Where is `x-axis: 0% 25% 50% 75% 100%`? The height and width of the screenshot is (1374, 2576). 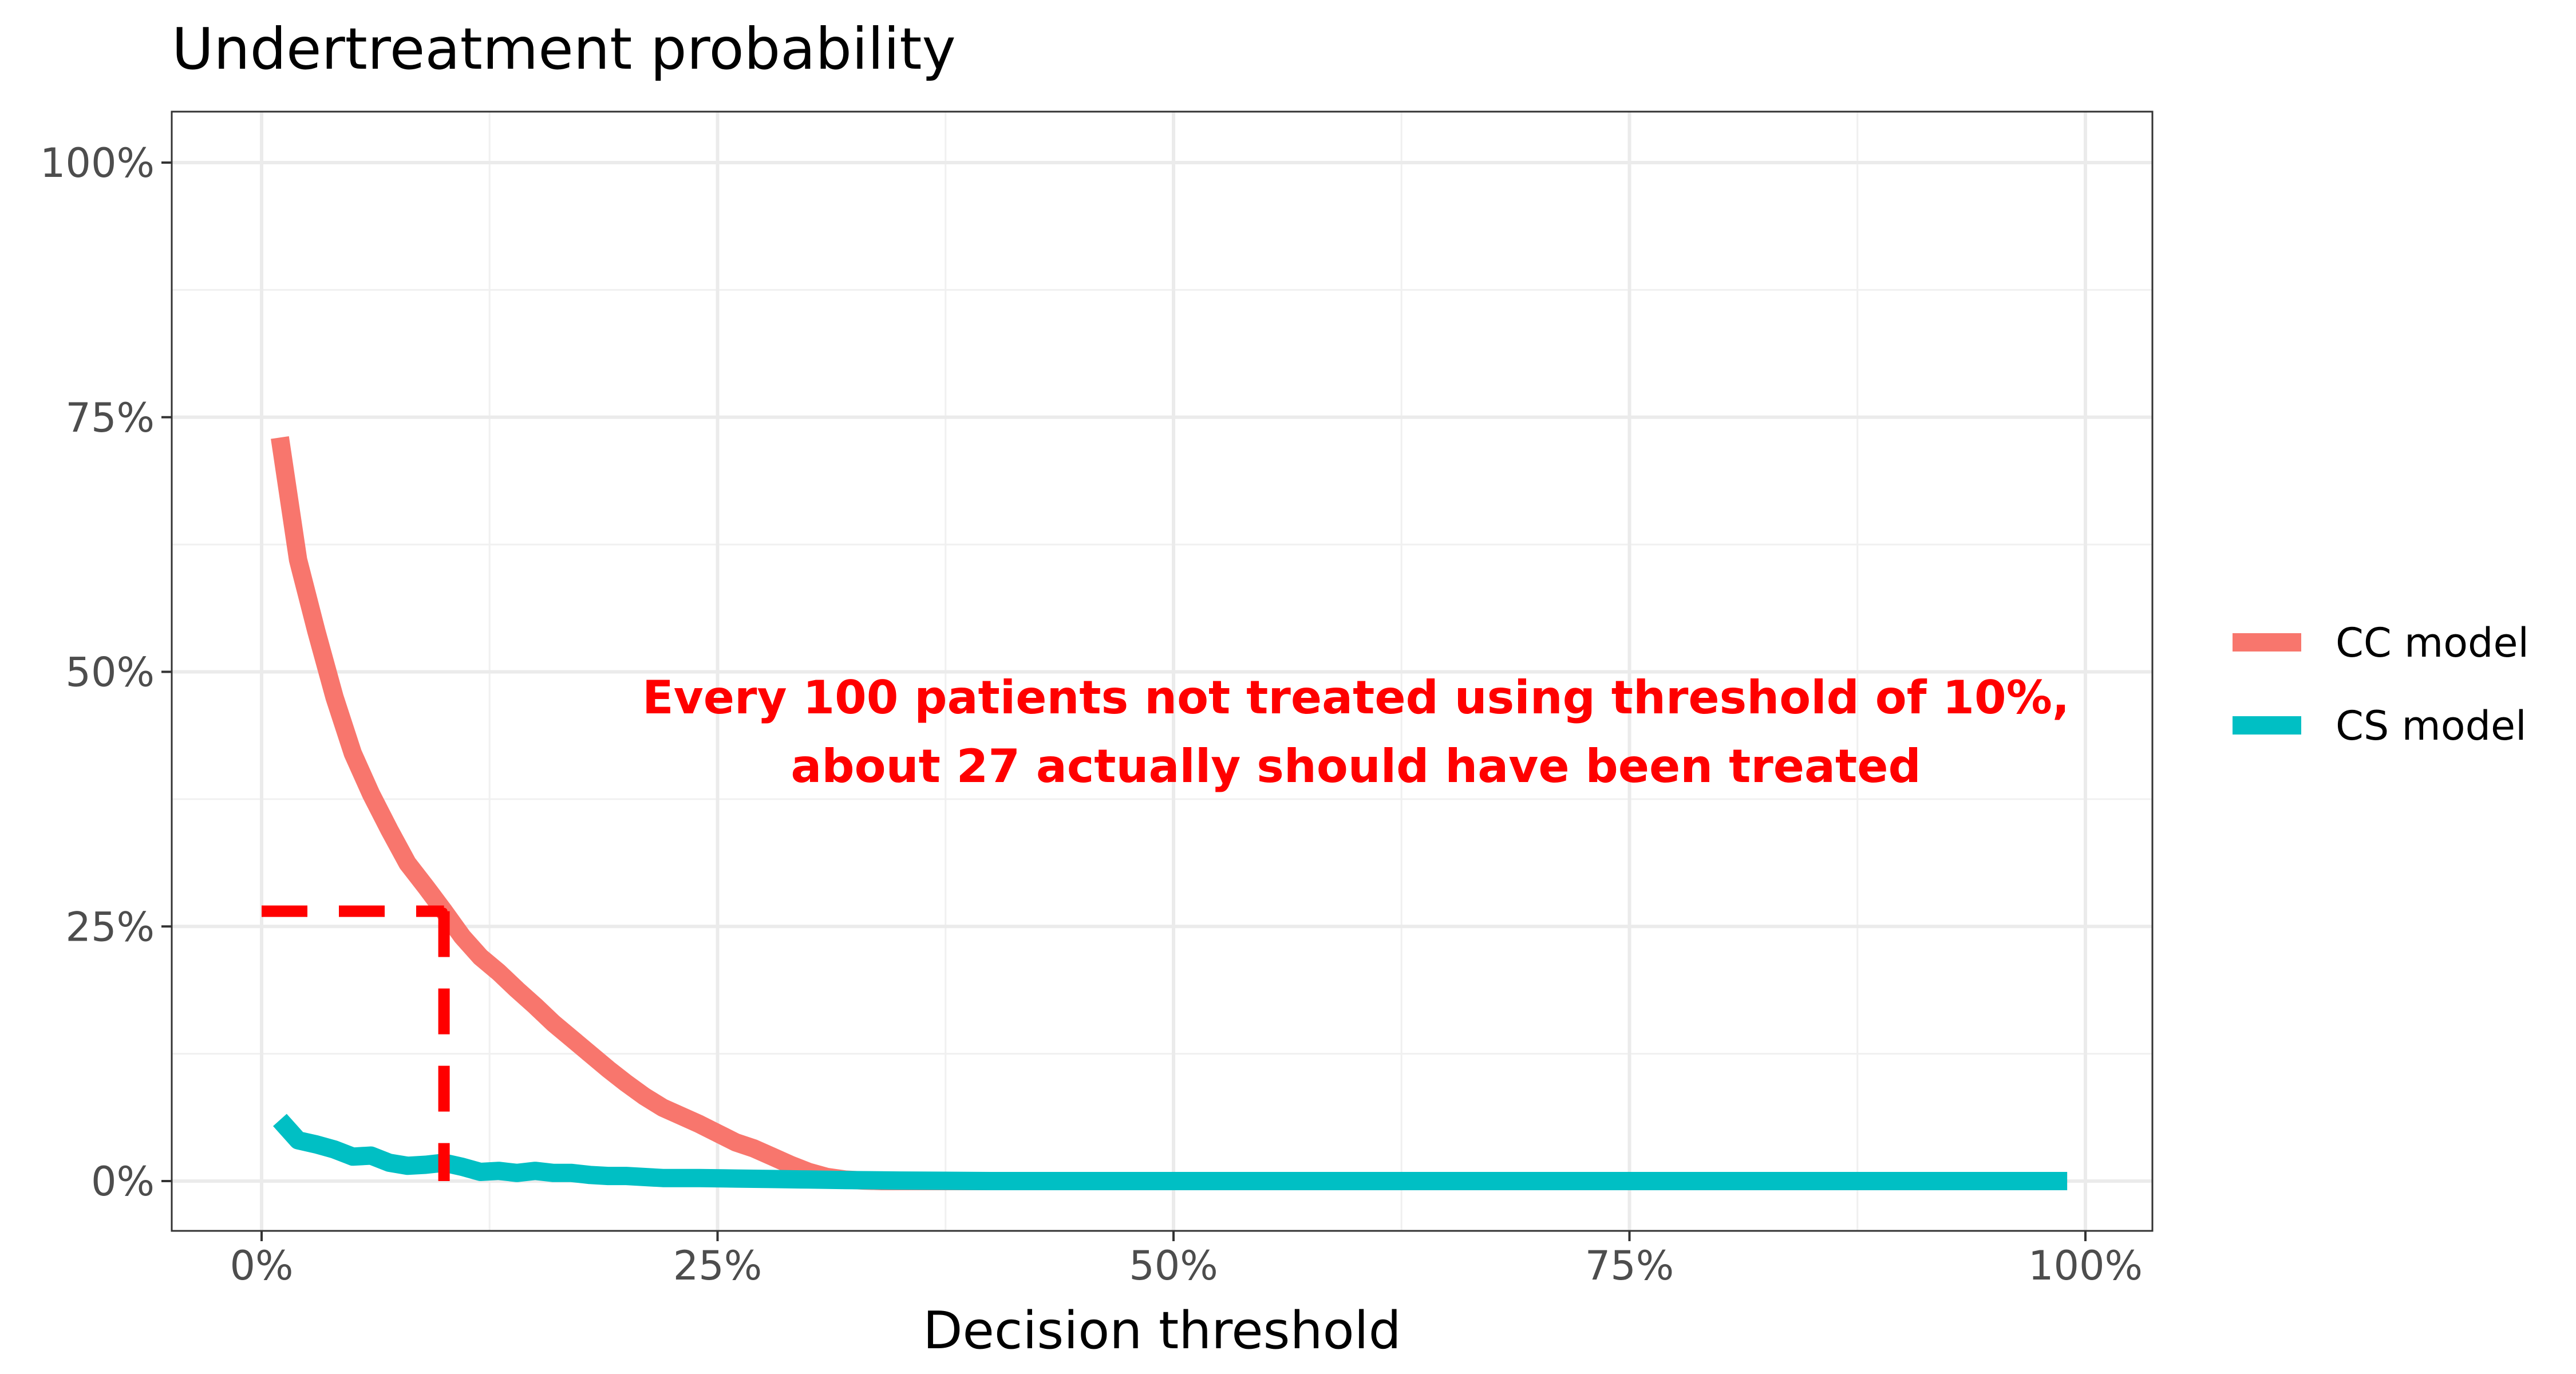 x-axis: 0% 25% 50% 75% 100% is located at coordinates (1186, 1260).